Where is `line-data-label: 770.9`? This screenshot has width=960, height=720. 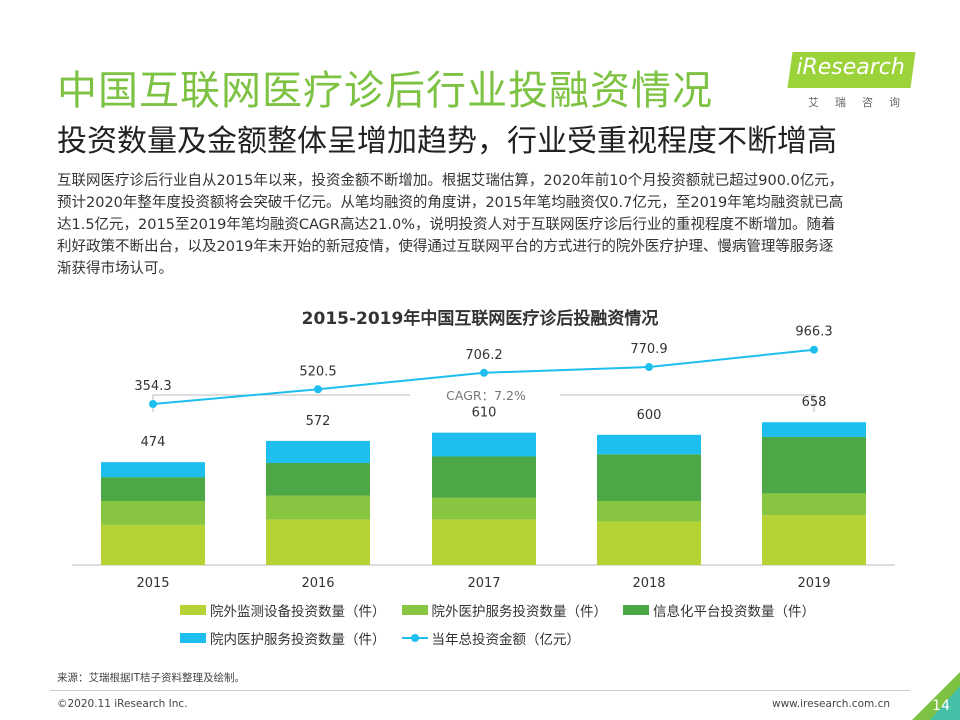 line-data-label: 770.9 is located at coordinates (648, 349).